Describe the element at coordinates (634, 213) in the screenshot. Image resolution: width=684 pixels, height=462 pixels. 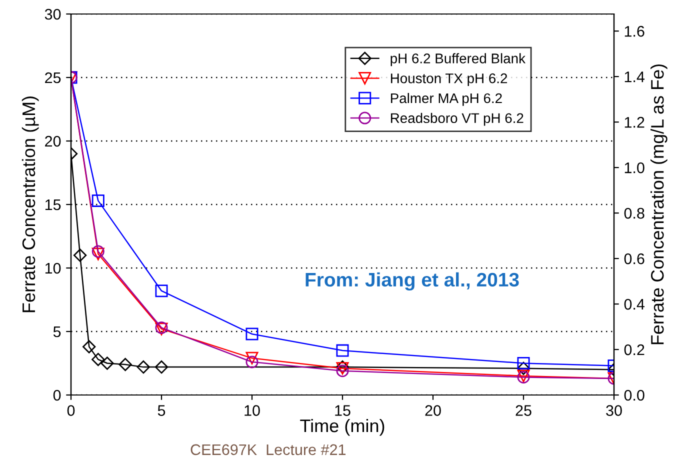
I see `y2-tick-label: 0.8` at that location.